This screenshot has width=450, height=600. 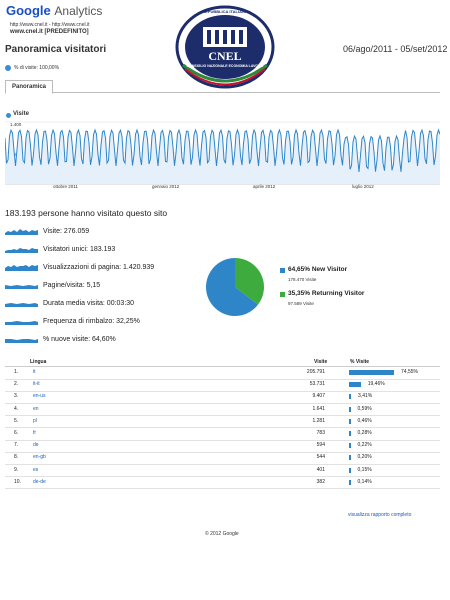 I want to click on row-pct: 0,46%, so click(x=364, y=420).